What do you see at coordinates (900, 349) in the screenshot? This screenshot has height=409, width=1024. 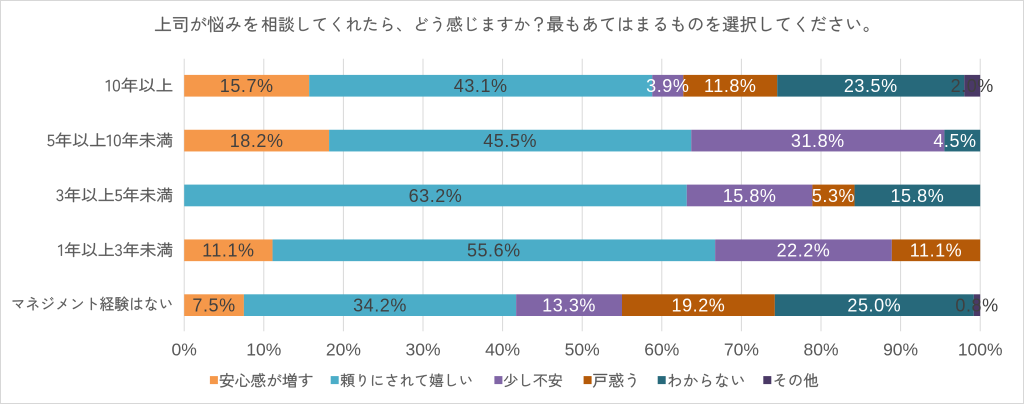 I see `svg-text: 90%` at bounding box center [900, 349].